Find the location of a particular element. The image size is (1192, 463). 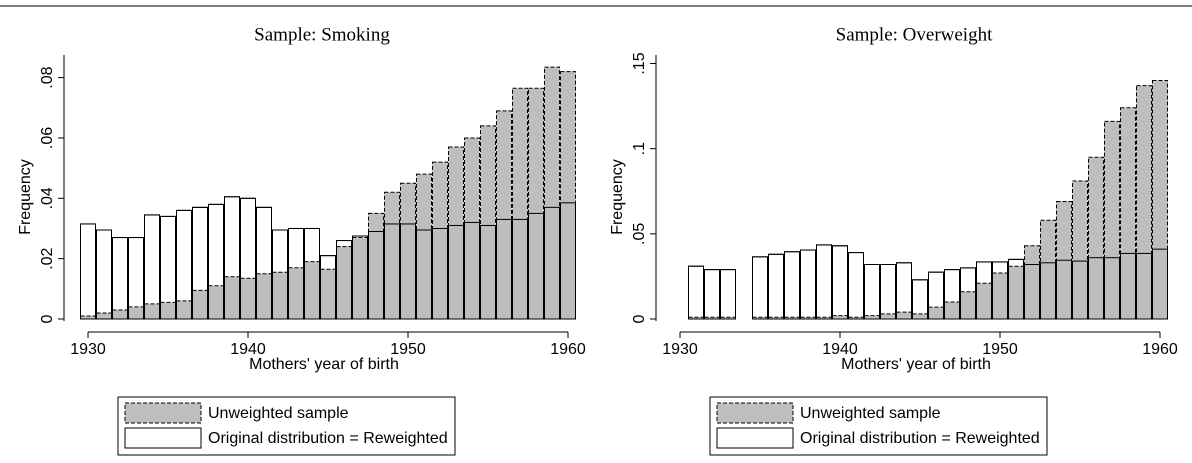

chart-title: Sample: Smoking is located at coordinates (322, 34).